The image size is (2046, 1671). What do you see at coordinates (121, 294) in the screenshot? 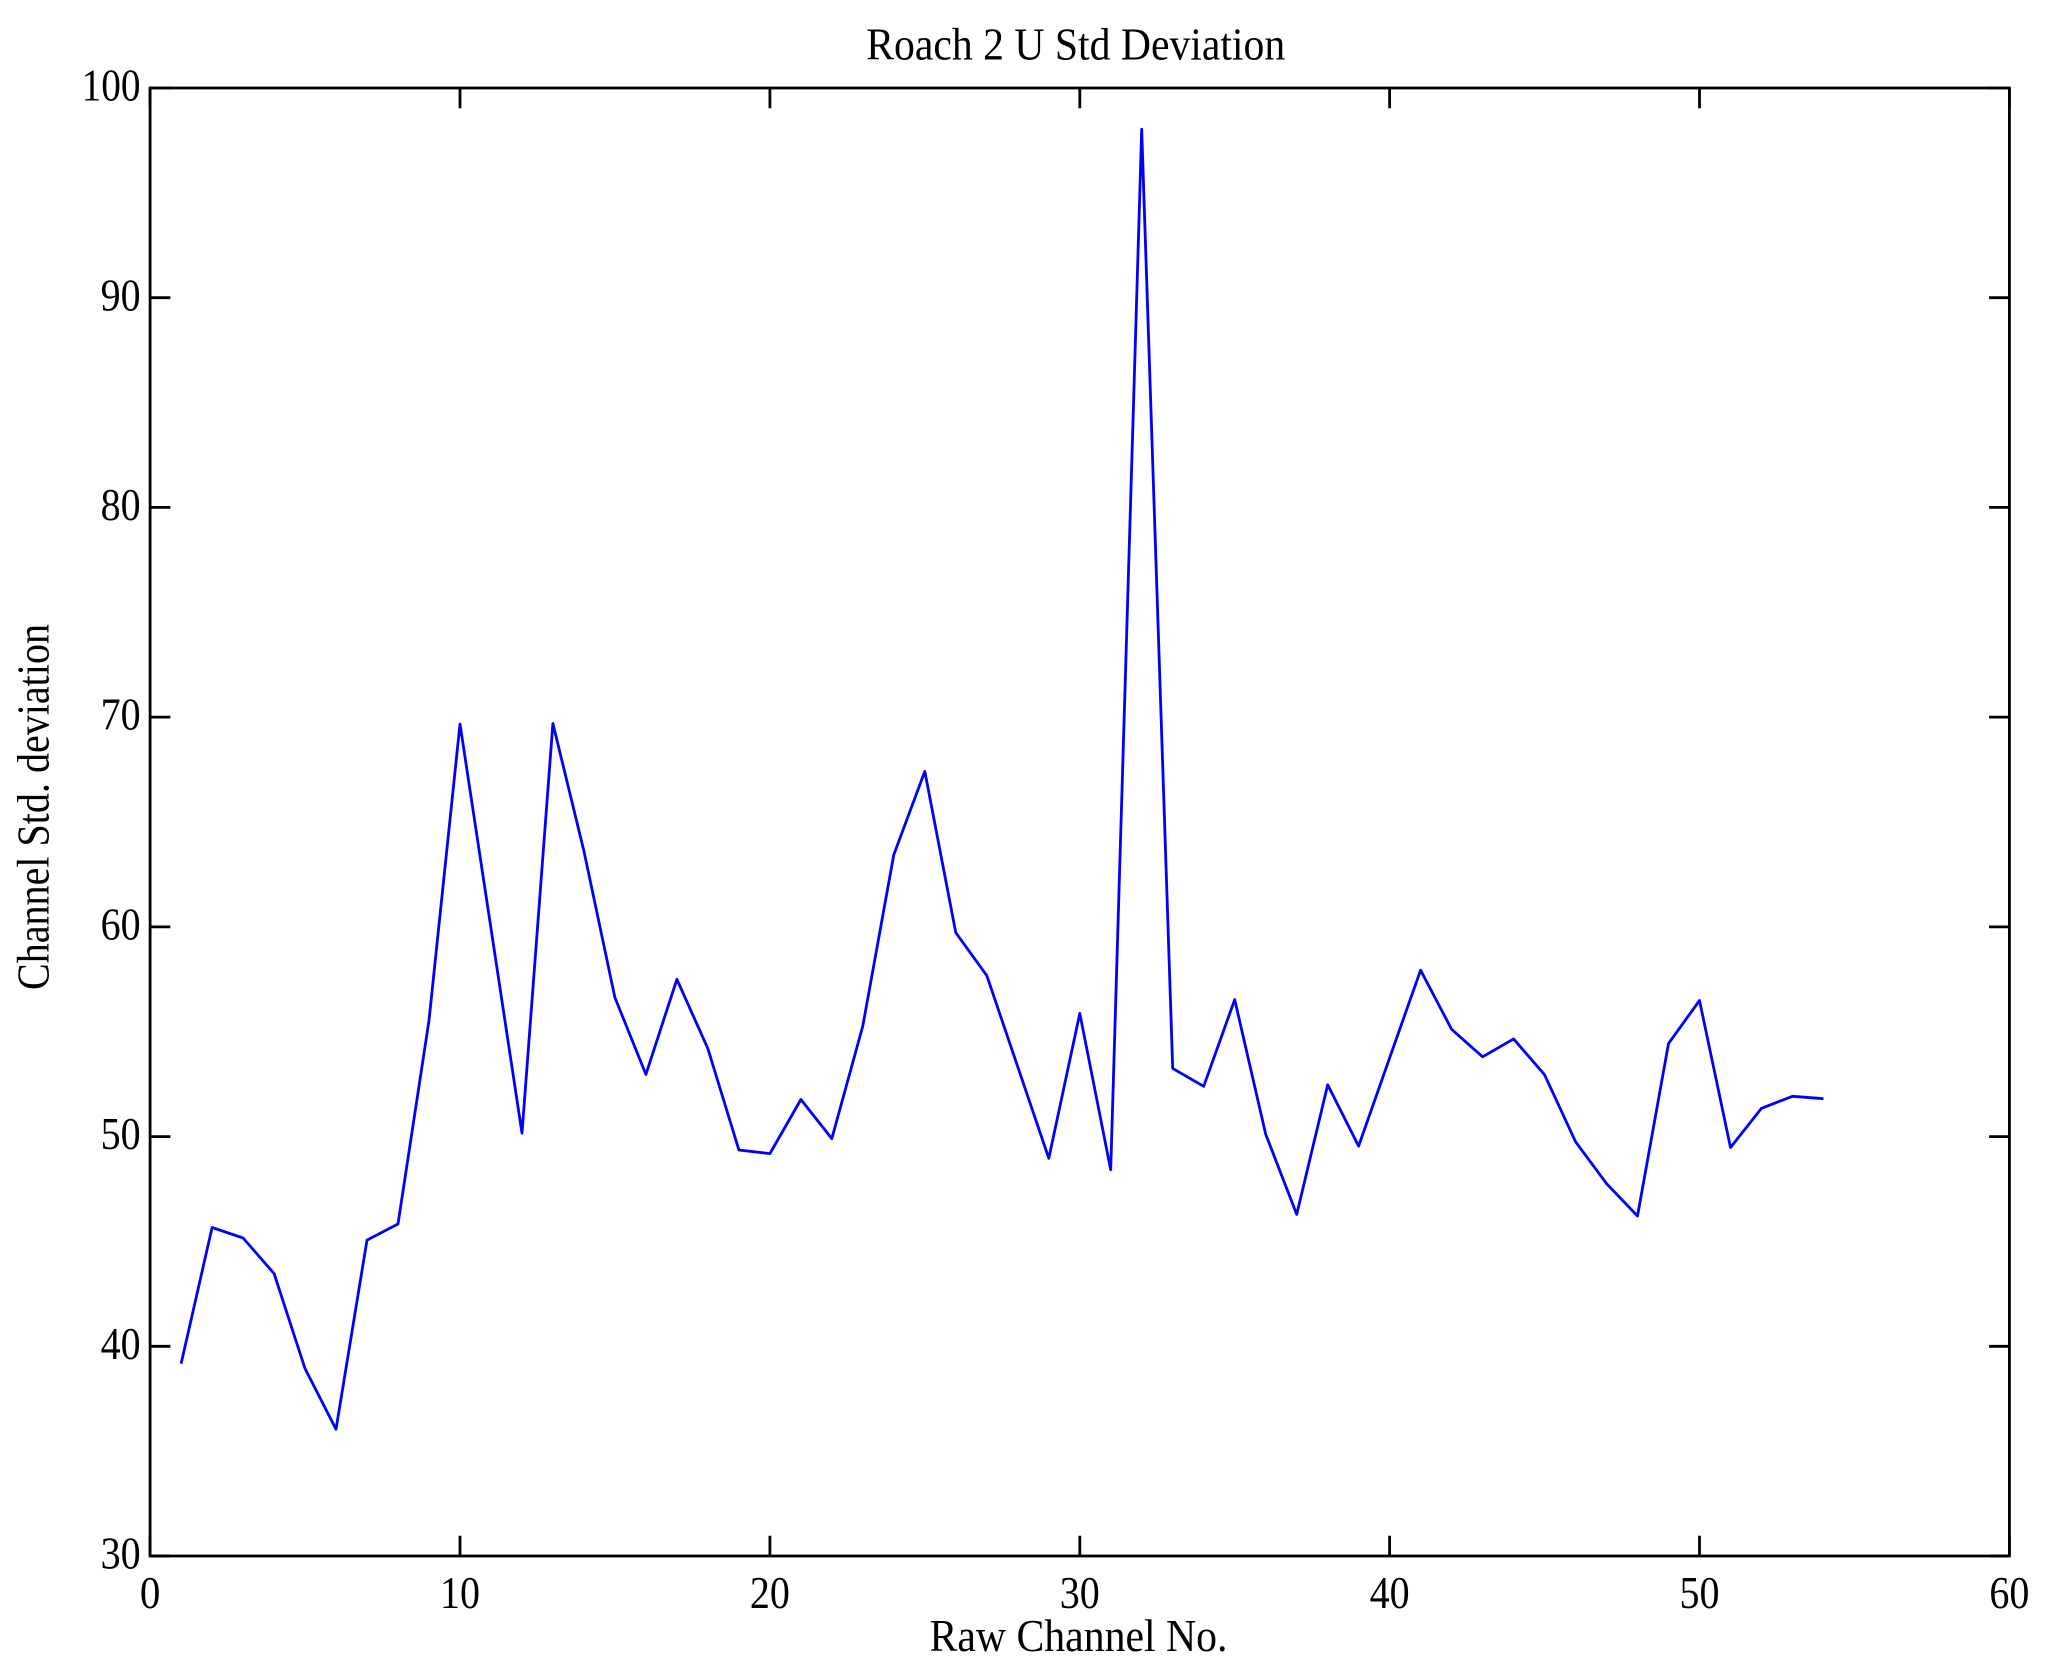
I see `svg-text: 90` at bounding box center [121, 294].